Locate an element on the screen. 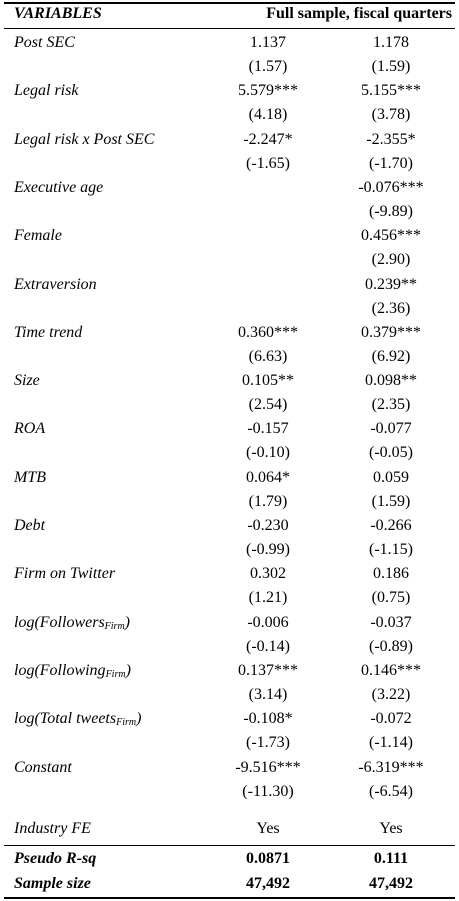  t-stat: (-1.14) is located at coordinates (391, 743).